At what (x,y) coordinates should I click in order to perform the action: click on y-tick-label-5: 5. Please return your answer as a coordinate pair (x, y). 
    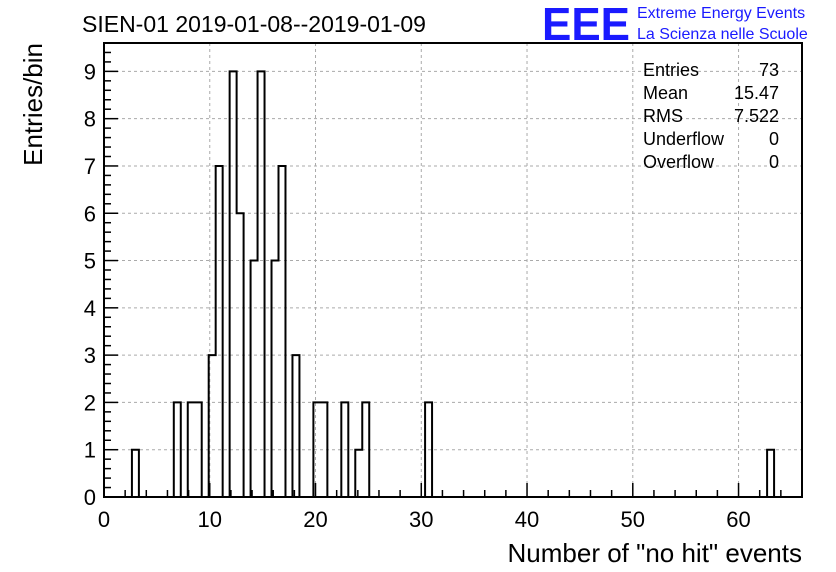
    Looking at the image, I should click on (90, 261).